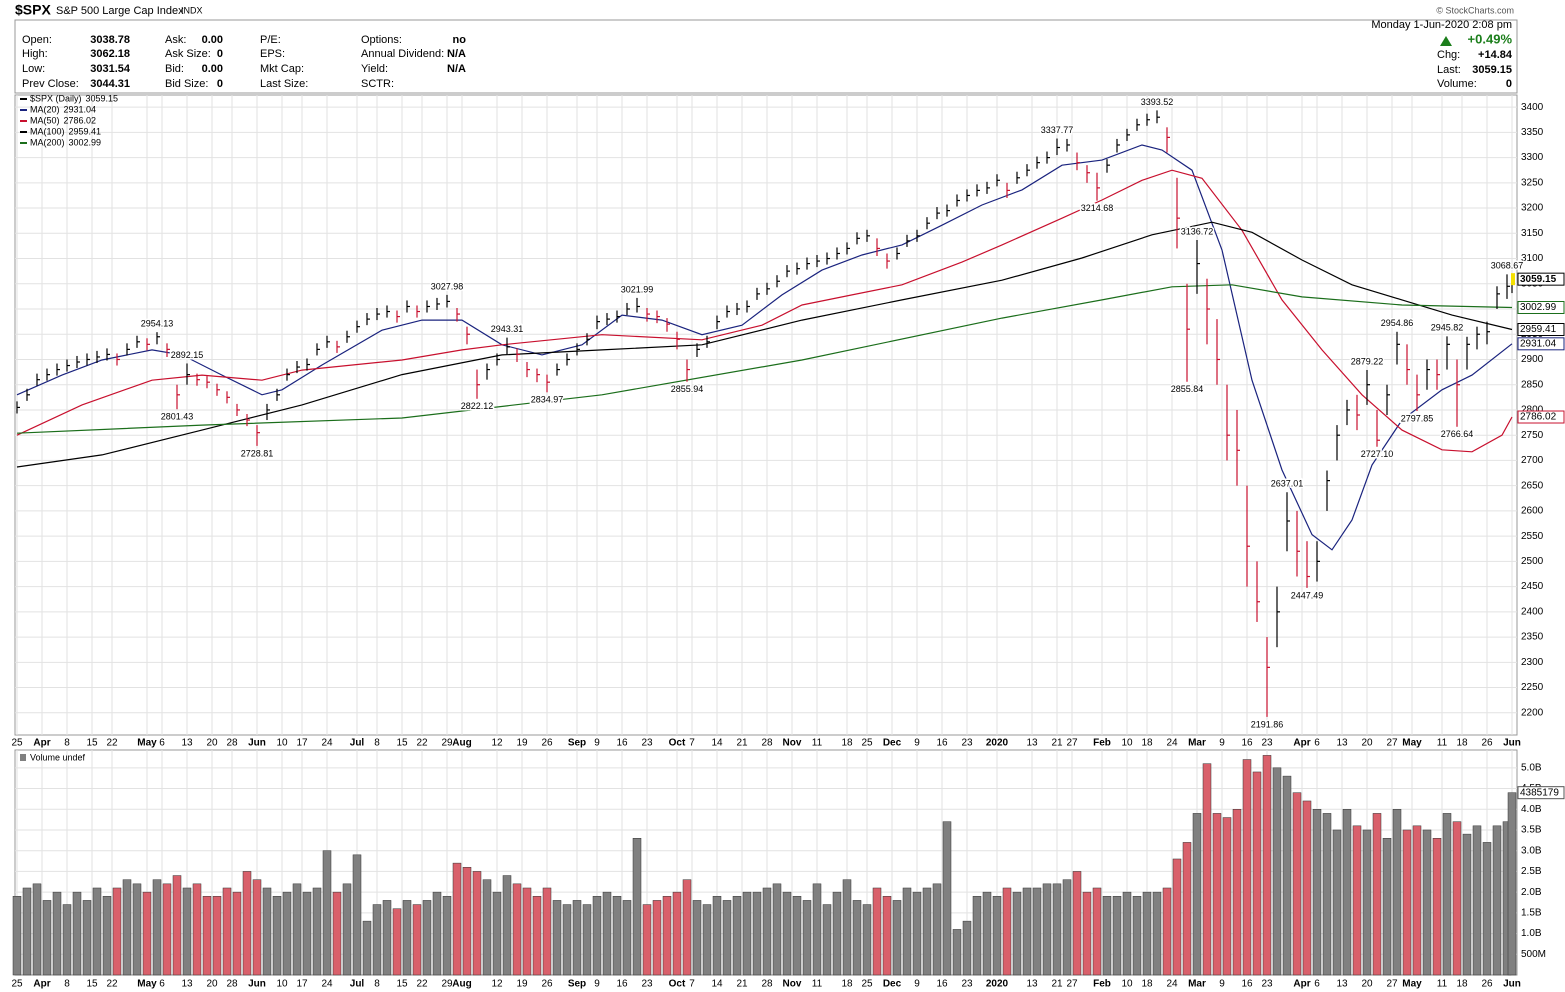 This screenshot has height=992, width=1565. I want to click on x-tick-label: Mar, so click(1197, 984).